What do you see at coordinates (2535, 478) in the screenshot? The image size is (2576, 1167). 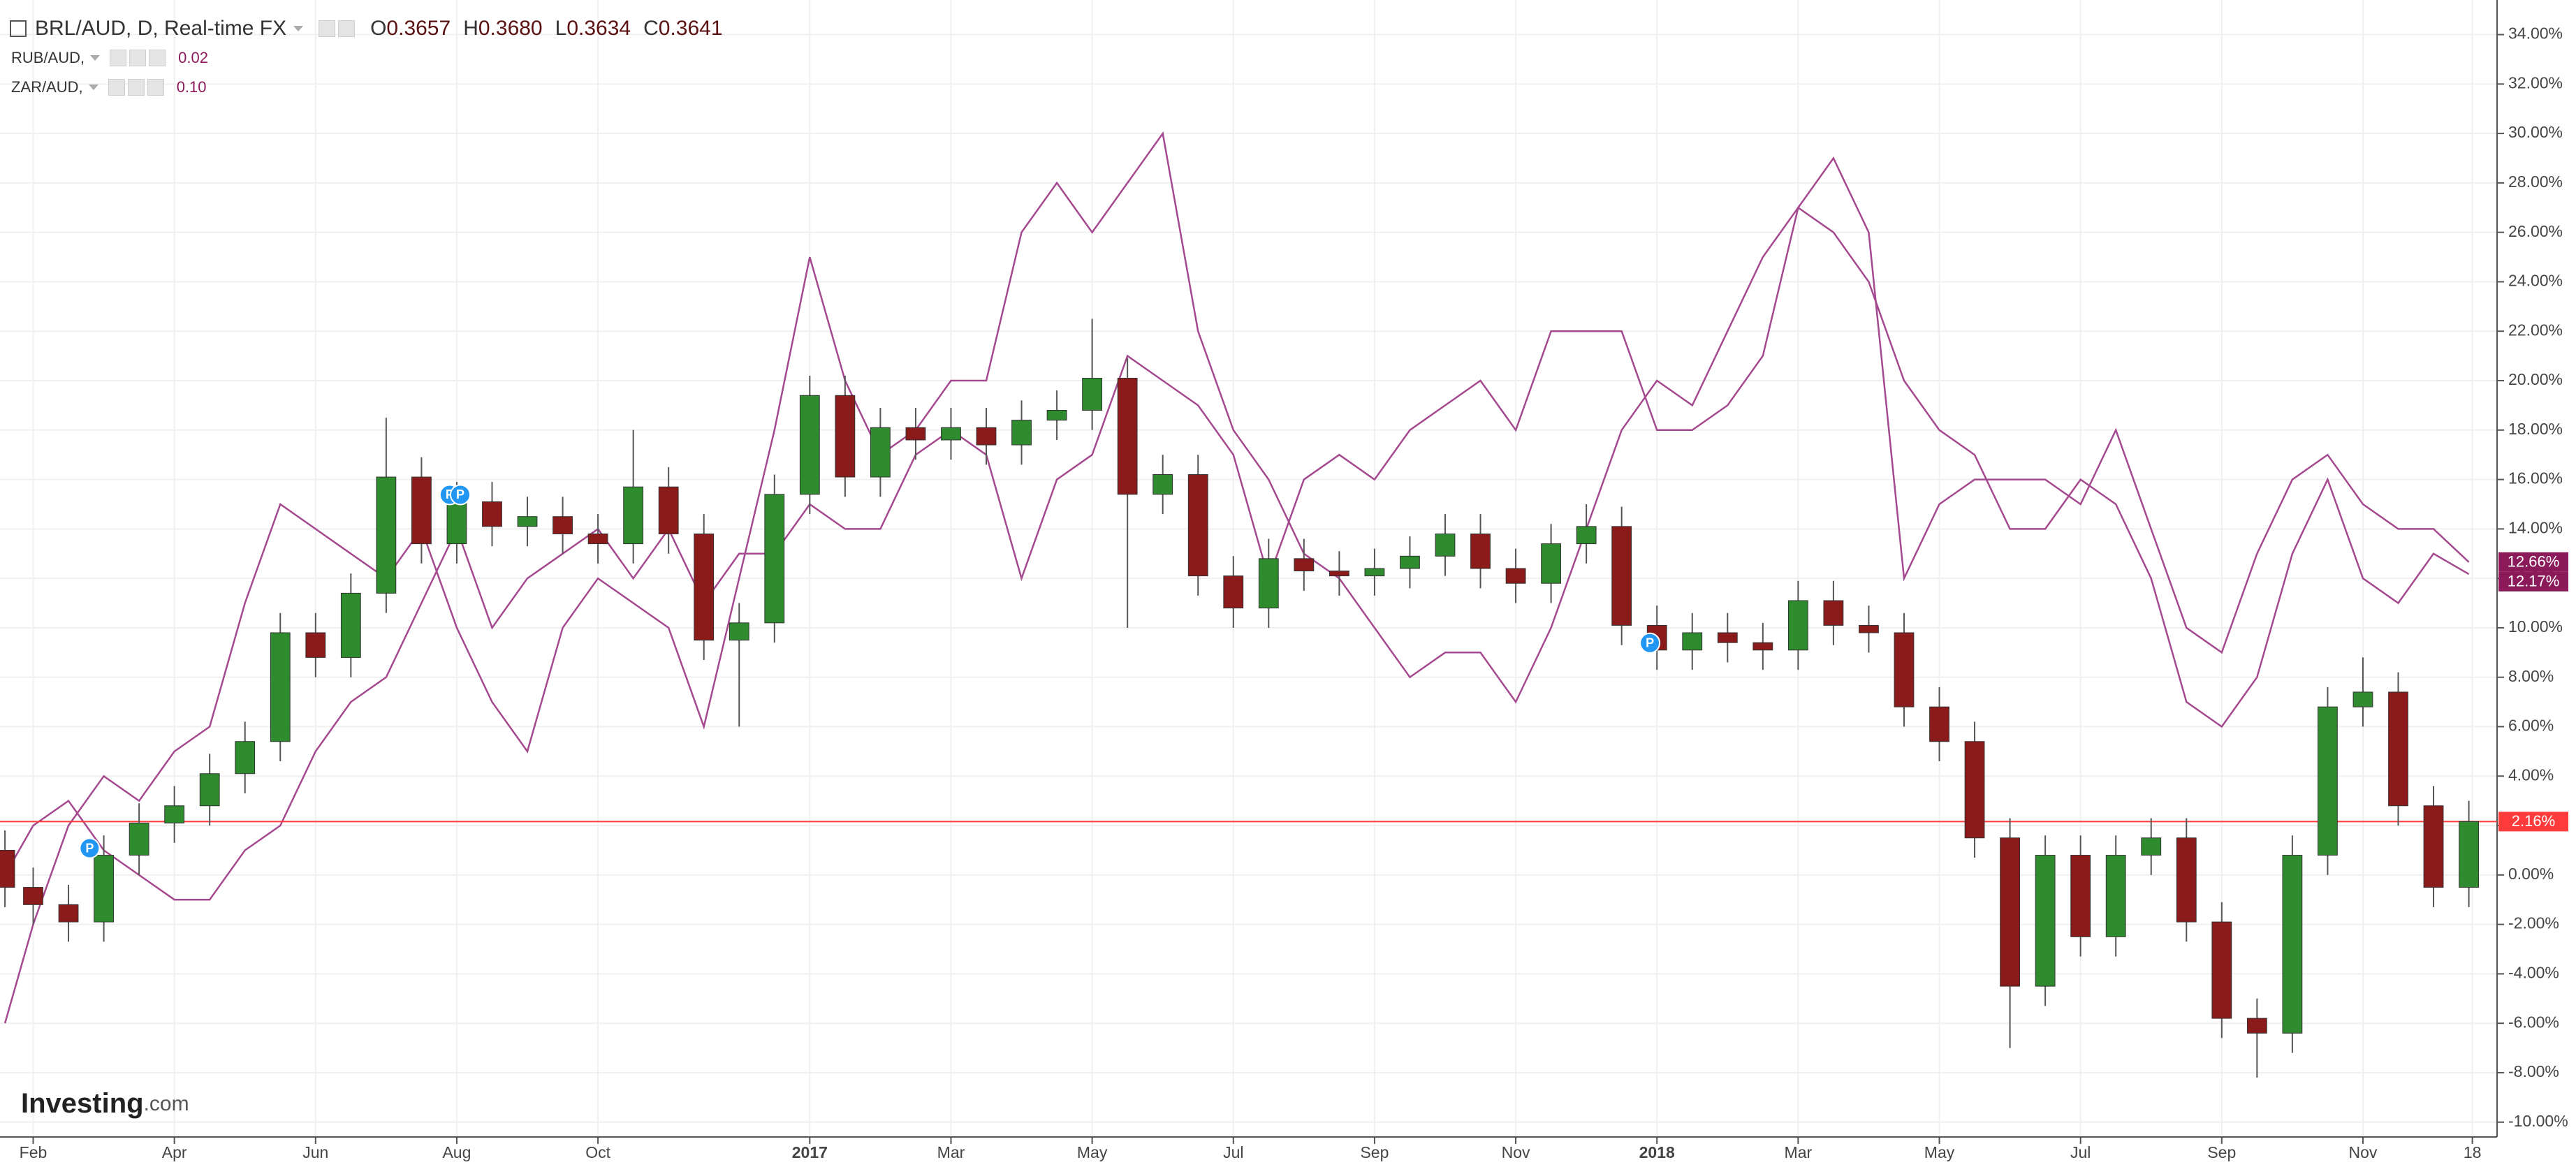 I see `y-tick-label: 16.00%` at bounding box center [2535, 478].